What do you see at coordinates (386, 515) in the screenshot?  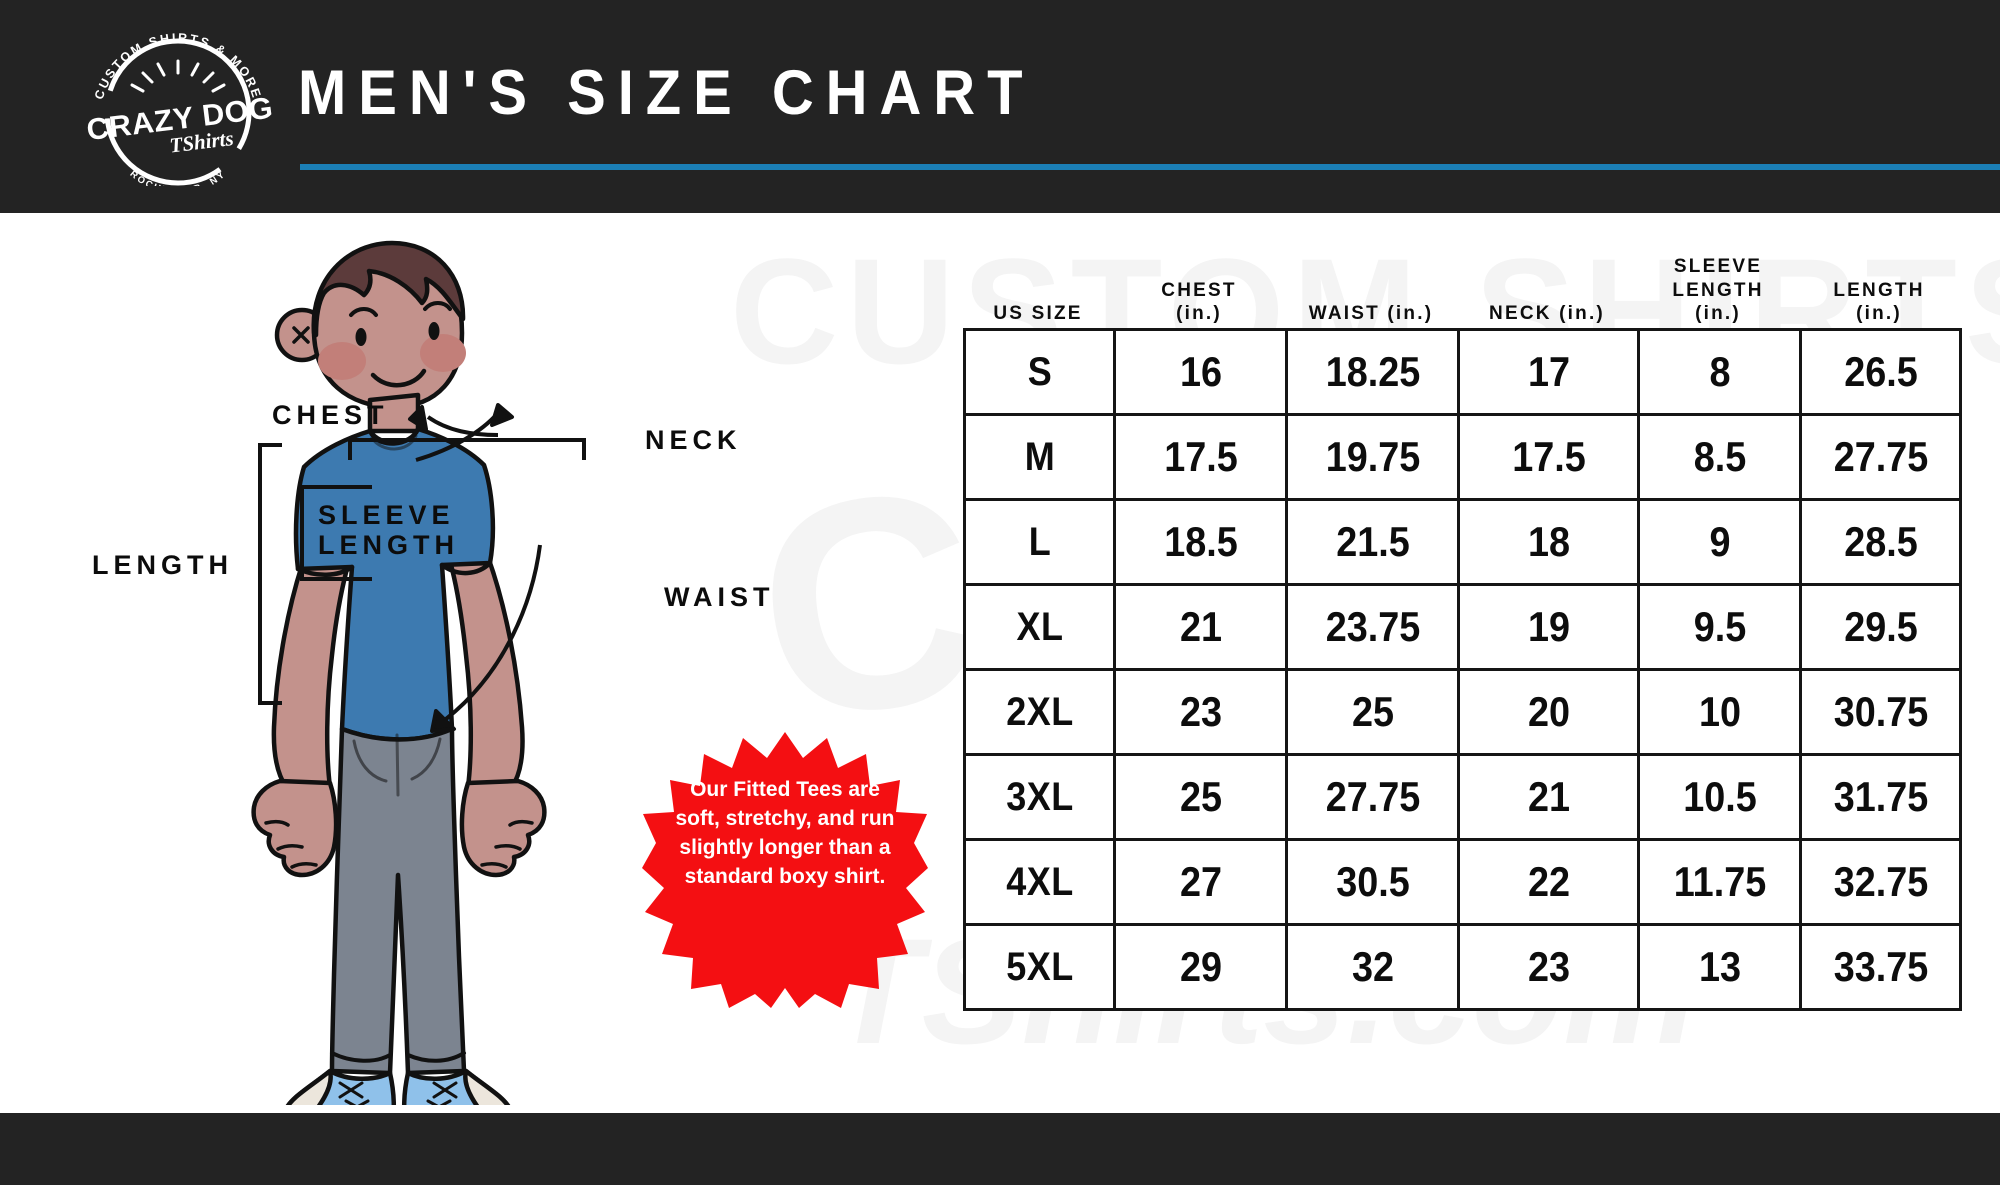 I see `label-sleeve-length-line1: SLEEVE` at bounding box center [386, 515].